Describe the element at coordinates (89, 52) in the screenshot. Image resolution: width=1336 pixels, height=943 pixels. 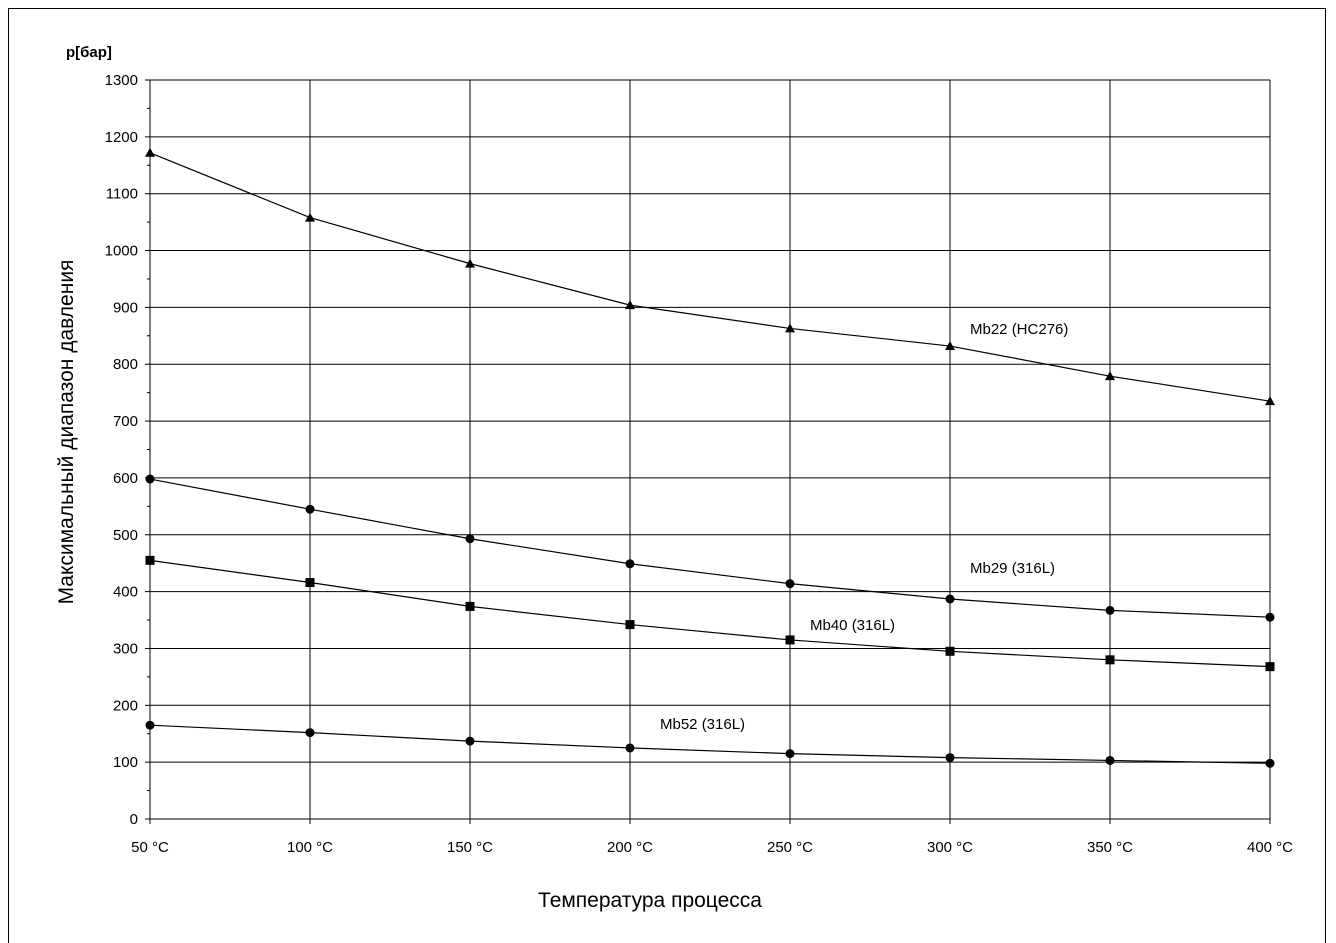
I see `y-unit-label: p[бар]` at that location.